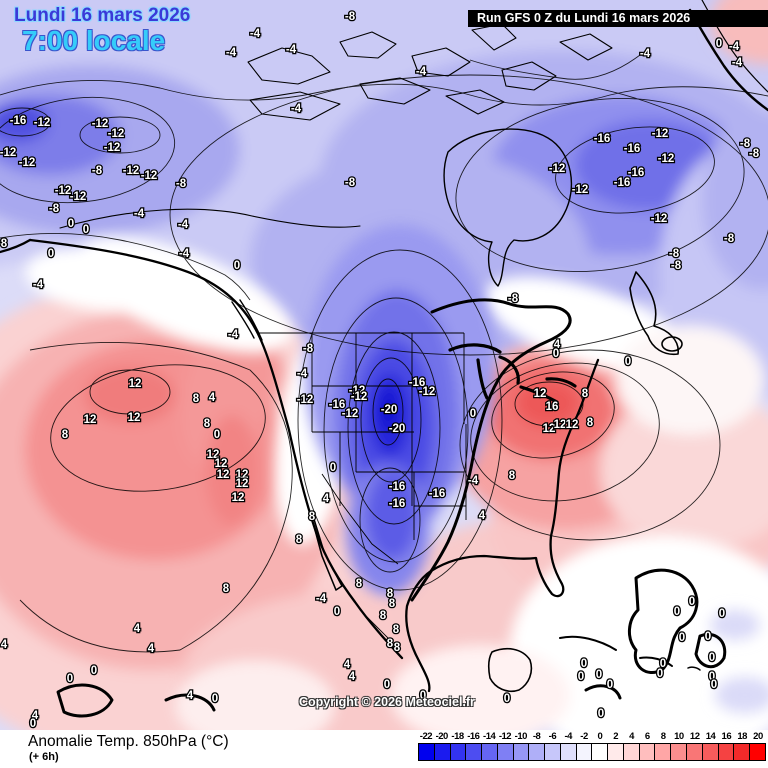  What do you see at coordinates (618, 18) in the screenshot?
I see `model-run-info: Run GFS 0 Z du Lundi 16 mars 2026` at bounding box center [618, 18].